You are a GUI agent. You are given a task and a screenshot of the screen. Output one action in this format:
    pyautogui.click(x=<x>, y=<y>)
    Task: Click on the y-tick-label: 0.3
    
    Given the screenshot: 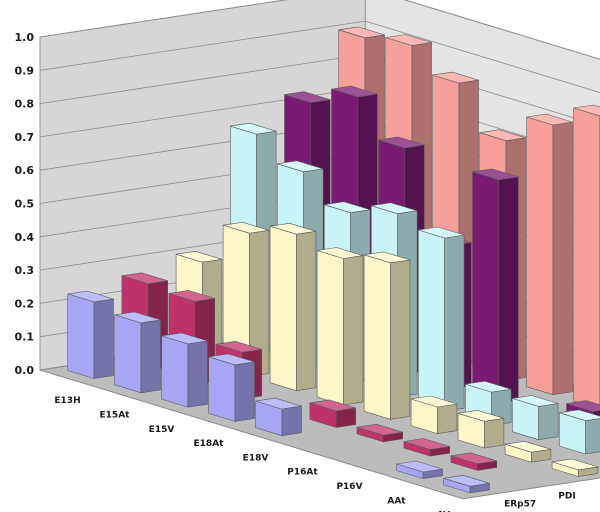 What is the action you would take?
    pyautogui.click(x=25, y=270)
    